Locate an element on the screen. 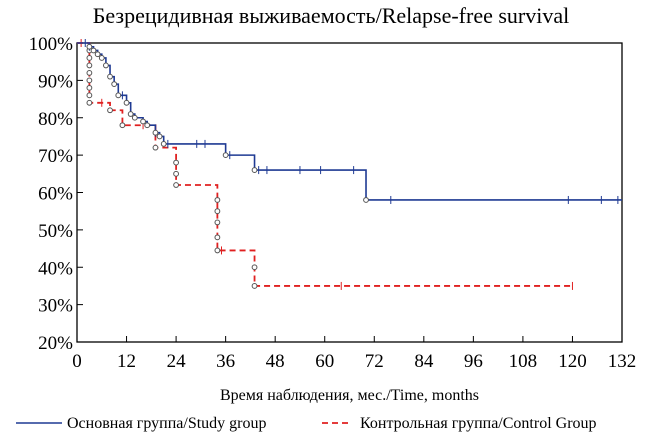  x-tick-label: 0 is located at coordinates (77, 361).